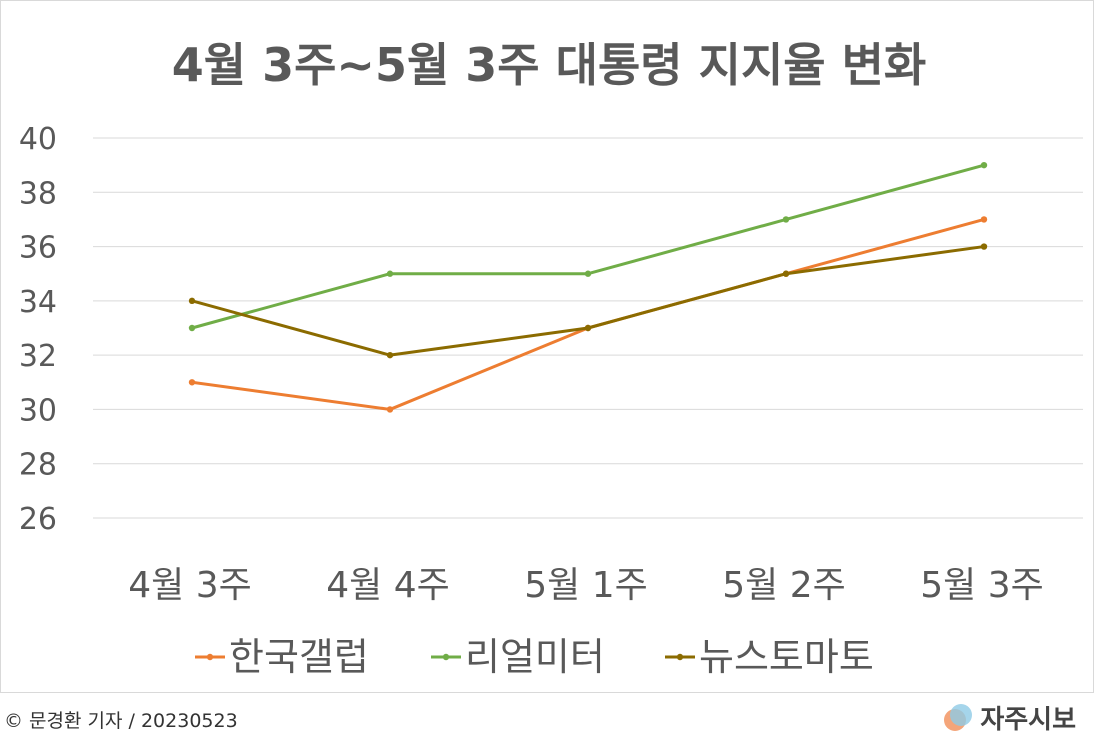  Describe the element at coordinates (549, 65) in the screenshot. I see `chart-title: 4월 3주~5월 3주 대통령 지지율 변화` at that location.